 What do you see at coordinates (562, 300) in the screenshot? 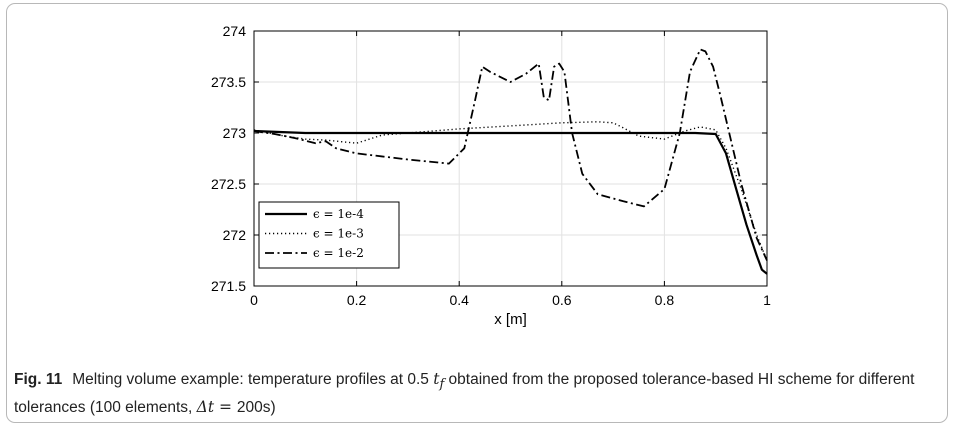
I see `x-tick-label: 0.6` at bounding box center [562, 300].